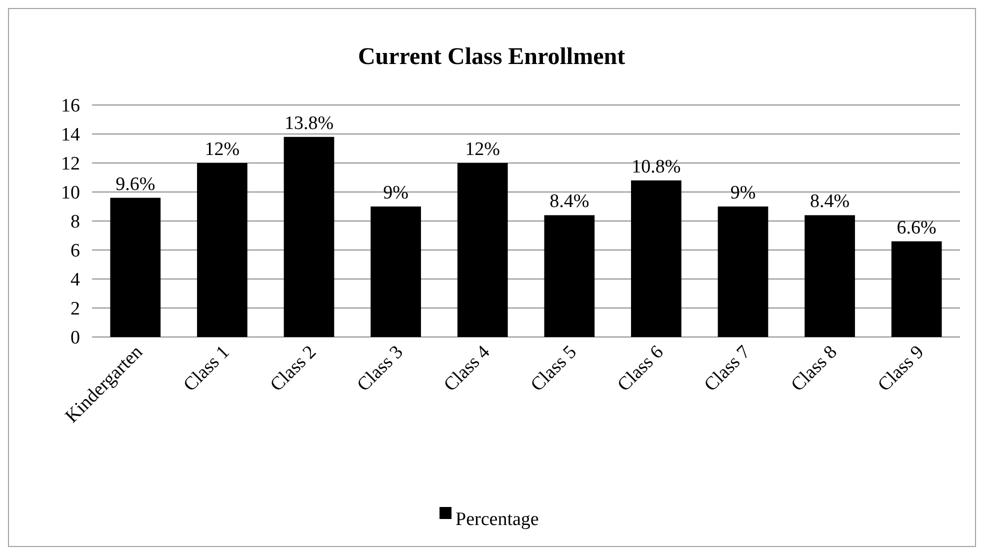  What do you see at coordinates (293, 369) in the screenshot?
I see `x-tick-label: Class 2` at bounding box center [293, 369].